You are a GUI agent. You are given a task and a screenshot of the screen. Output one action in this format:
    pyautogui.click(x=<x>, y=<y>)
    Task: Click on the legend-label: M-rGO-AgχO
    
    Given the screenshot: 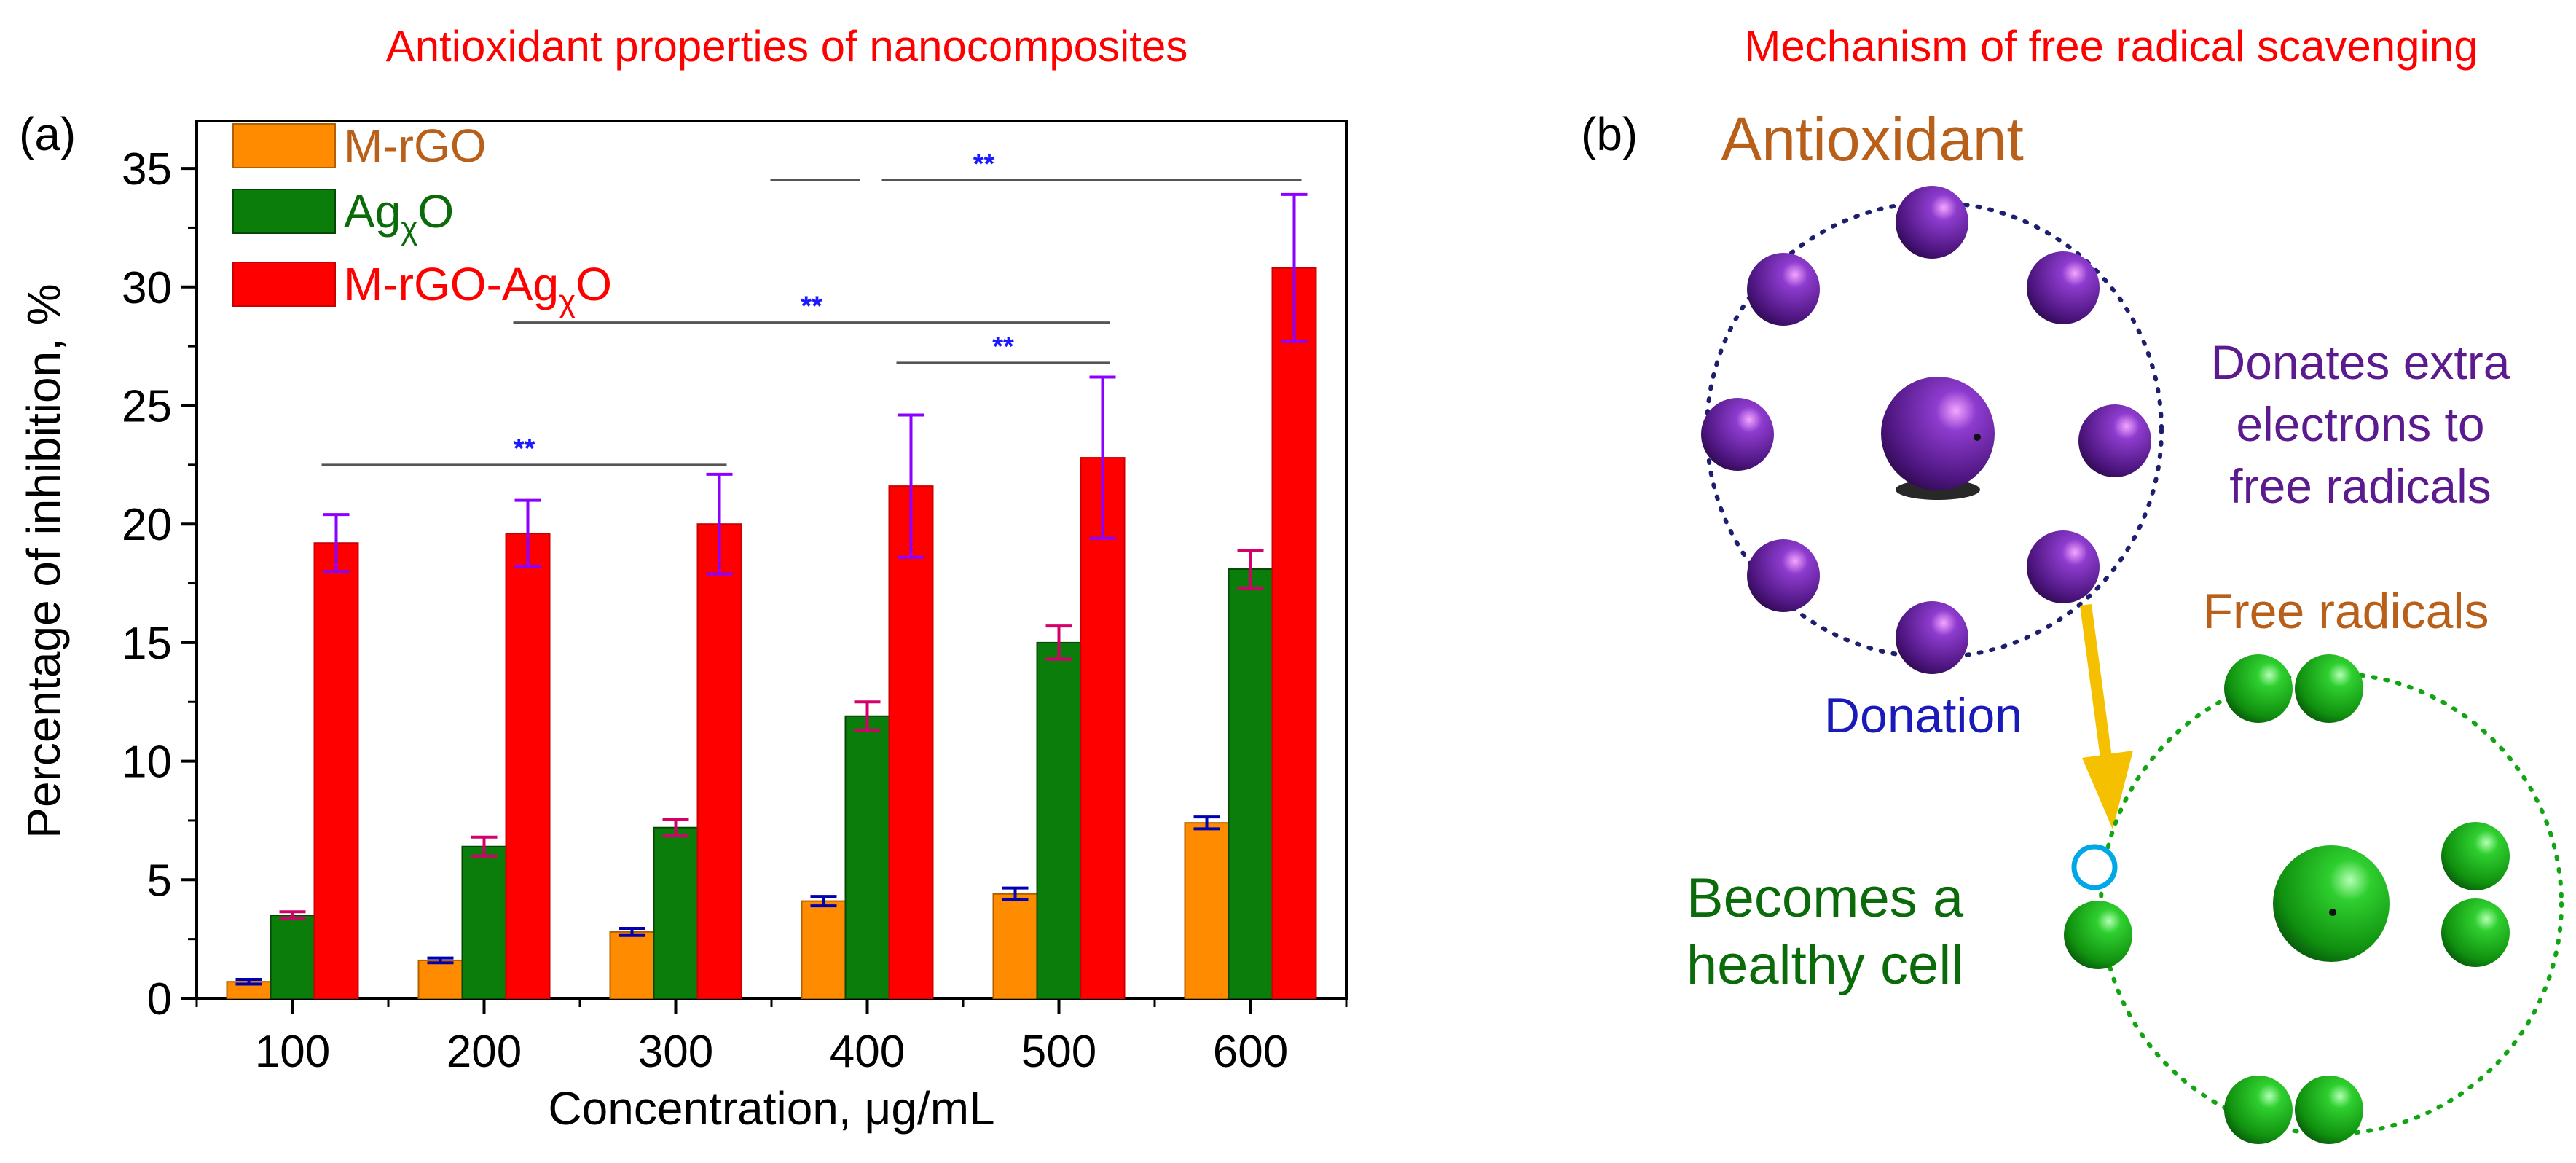 What is the action you would take?
    pyautogui.click(x=478, y=288)
    